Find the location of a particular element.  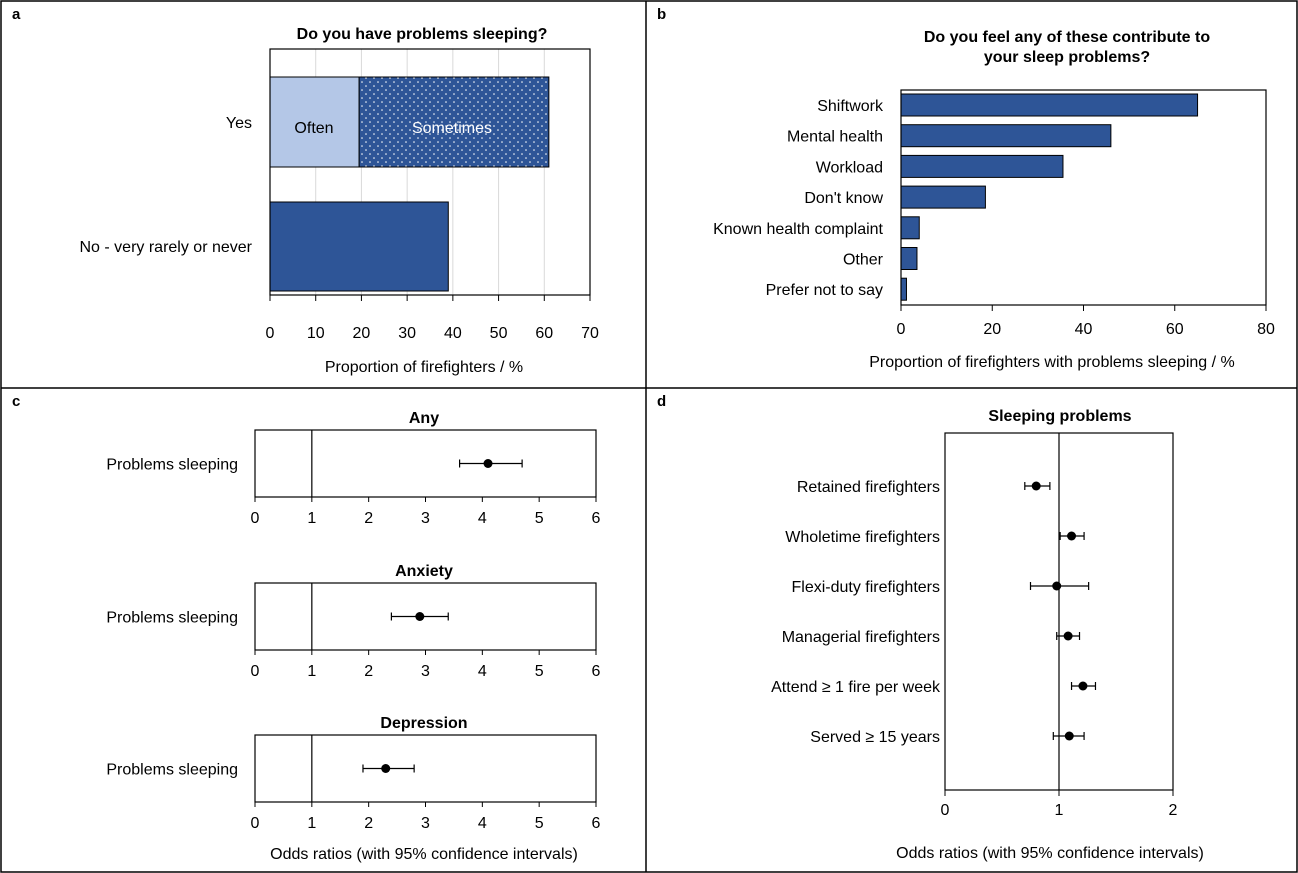

panel-b-tick-label: 20 is located at coordinates (992, 329).